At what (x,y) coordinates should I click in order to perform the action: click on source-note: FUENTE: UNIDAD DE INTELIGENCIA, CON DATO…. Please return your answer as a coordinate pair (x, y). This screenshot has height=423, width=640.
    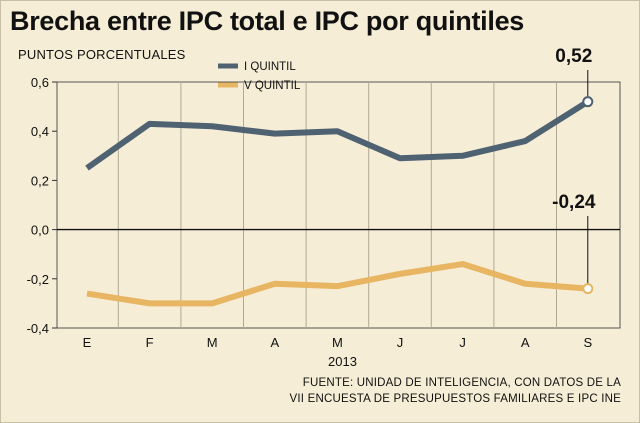
    Looking at the image, I should click on (421, 391).